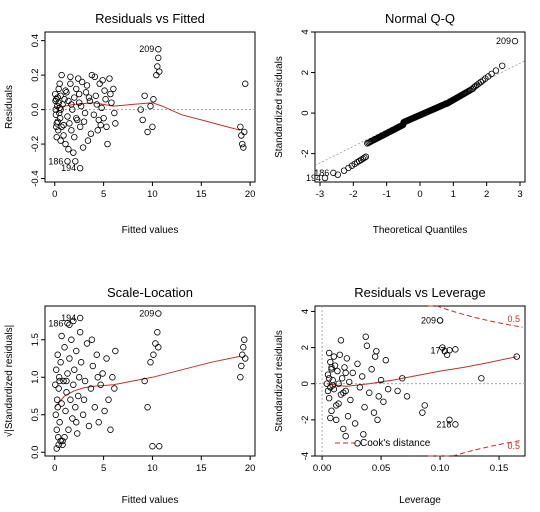 The height and width of the screenshot is (512, 540). Describe the element at coordinates (9, 107) in the screenshot. I see `rvf-y-axis-label: Residuals` at that location.